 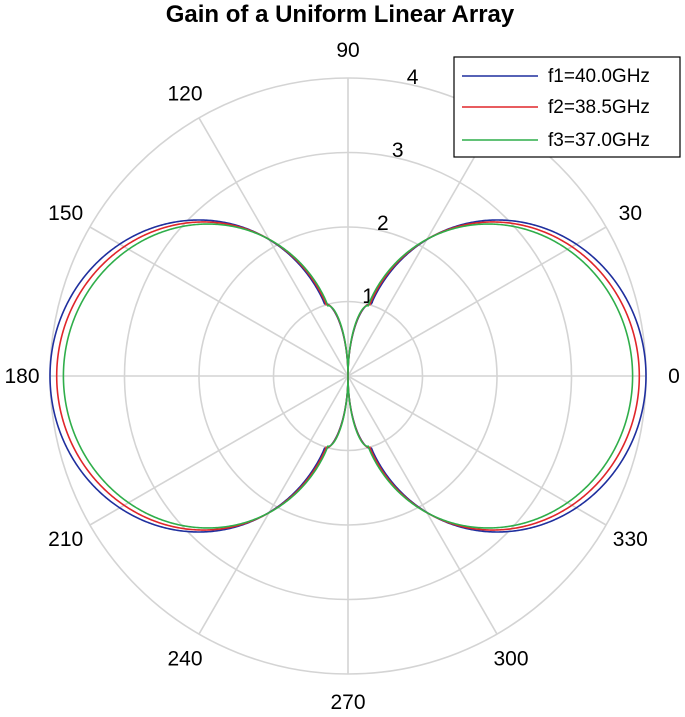 I want to click on radial-tick-label: 1, so click(x=368, y=296).